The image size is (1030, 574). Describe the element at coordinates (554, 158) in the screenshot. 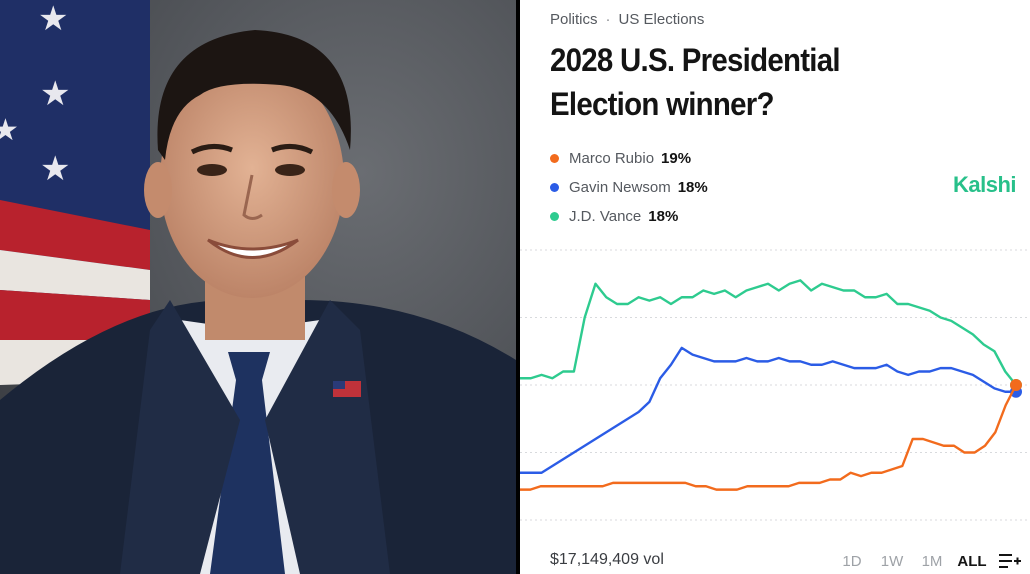

I see `legend-dot-rubio` at that location.